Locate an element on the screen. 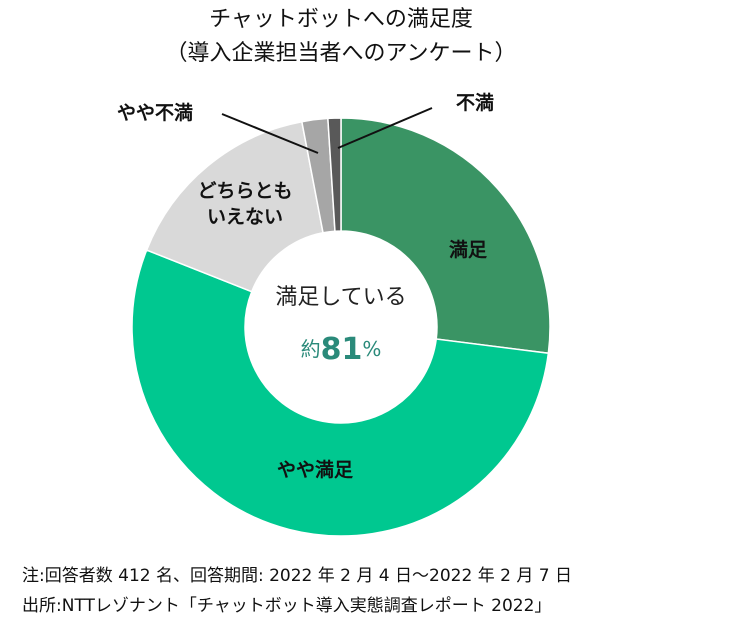 The image size is (750, 630). center-number: 81 is located at coordinates (342, 349).